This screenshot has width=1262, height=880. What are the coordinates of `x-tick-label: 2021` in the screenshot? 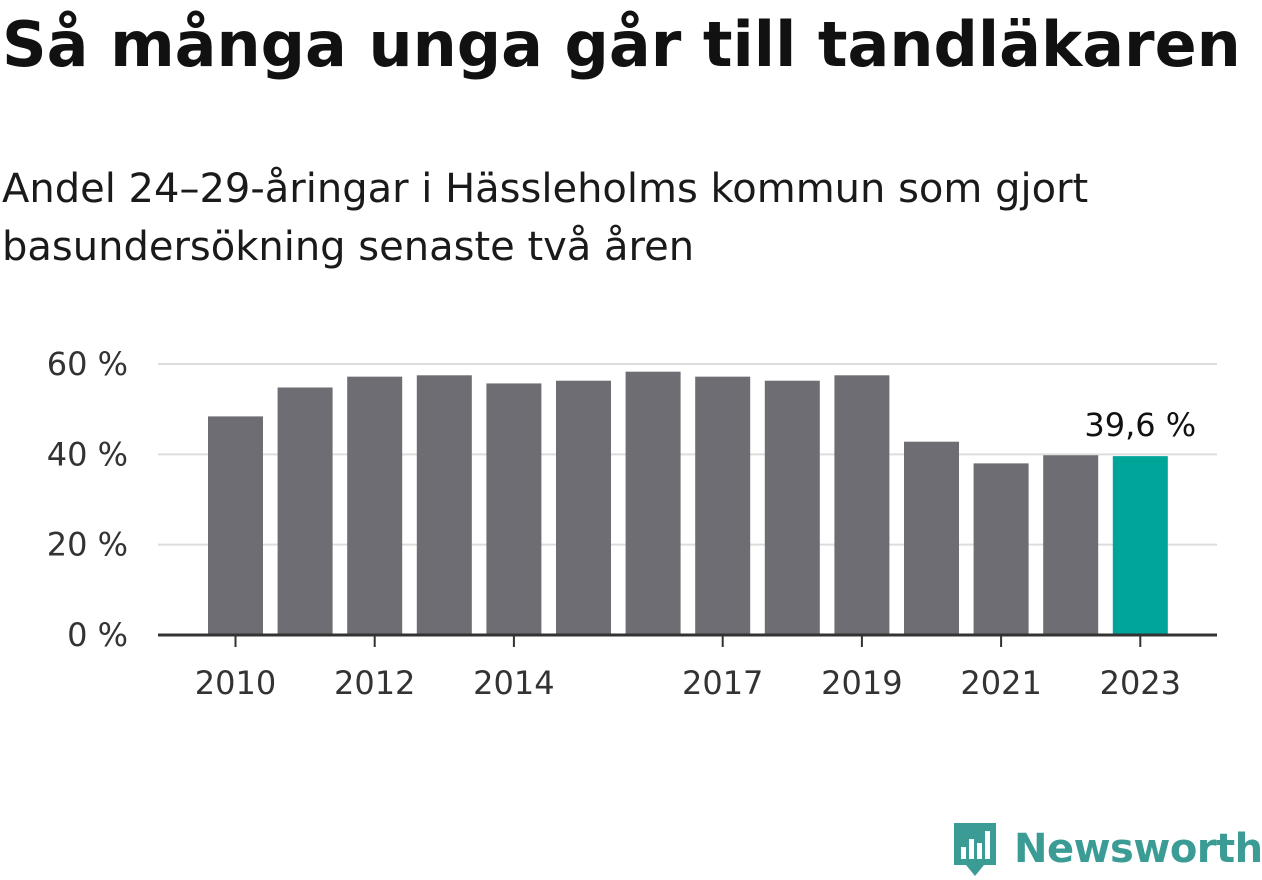 It's located at (1000, 683).